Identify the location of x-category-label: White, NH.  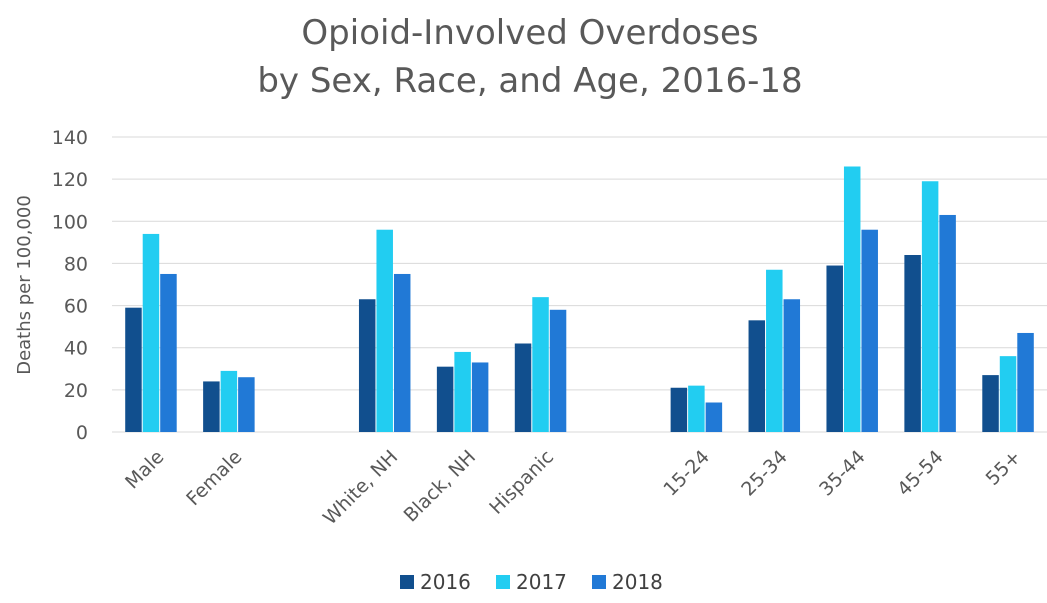
(360, 487).